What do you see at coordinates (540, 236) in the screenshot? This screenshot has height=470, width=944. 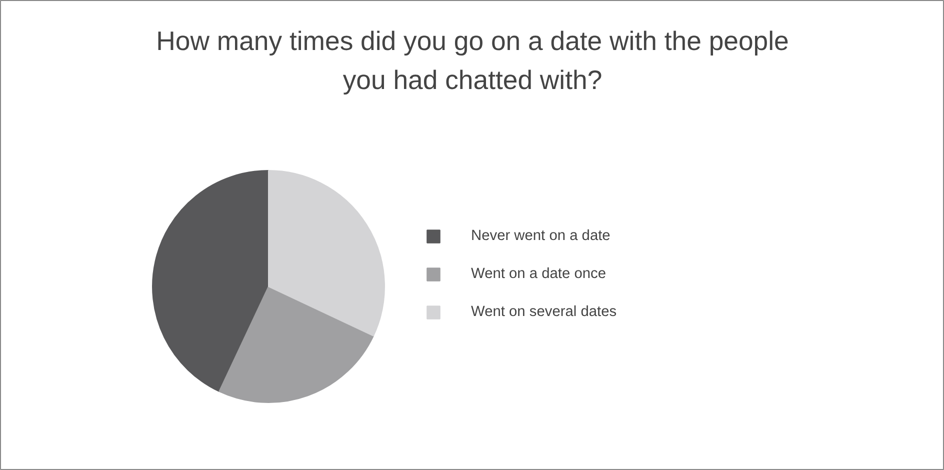 I see `legend-label: Never went on a date` at bounding box center [540, 236].